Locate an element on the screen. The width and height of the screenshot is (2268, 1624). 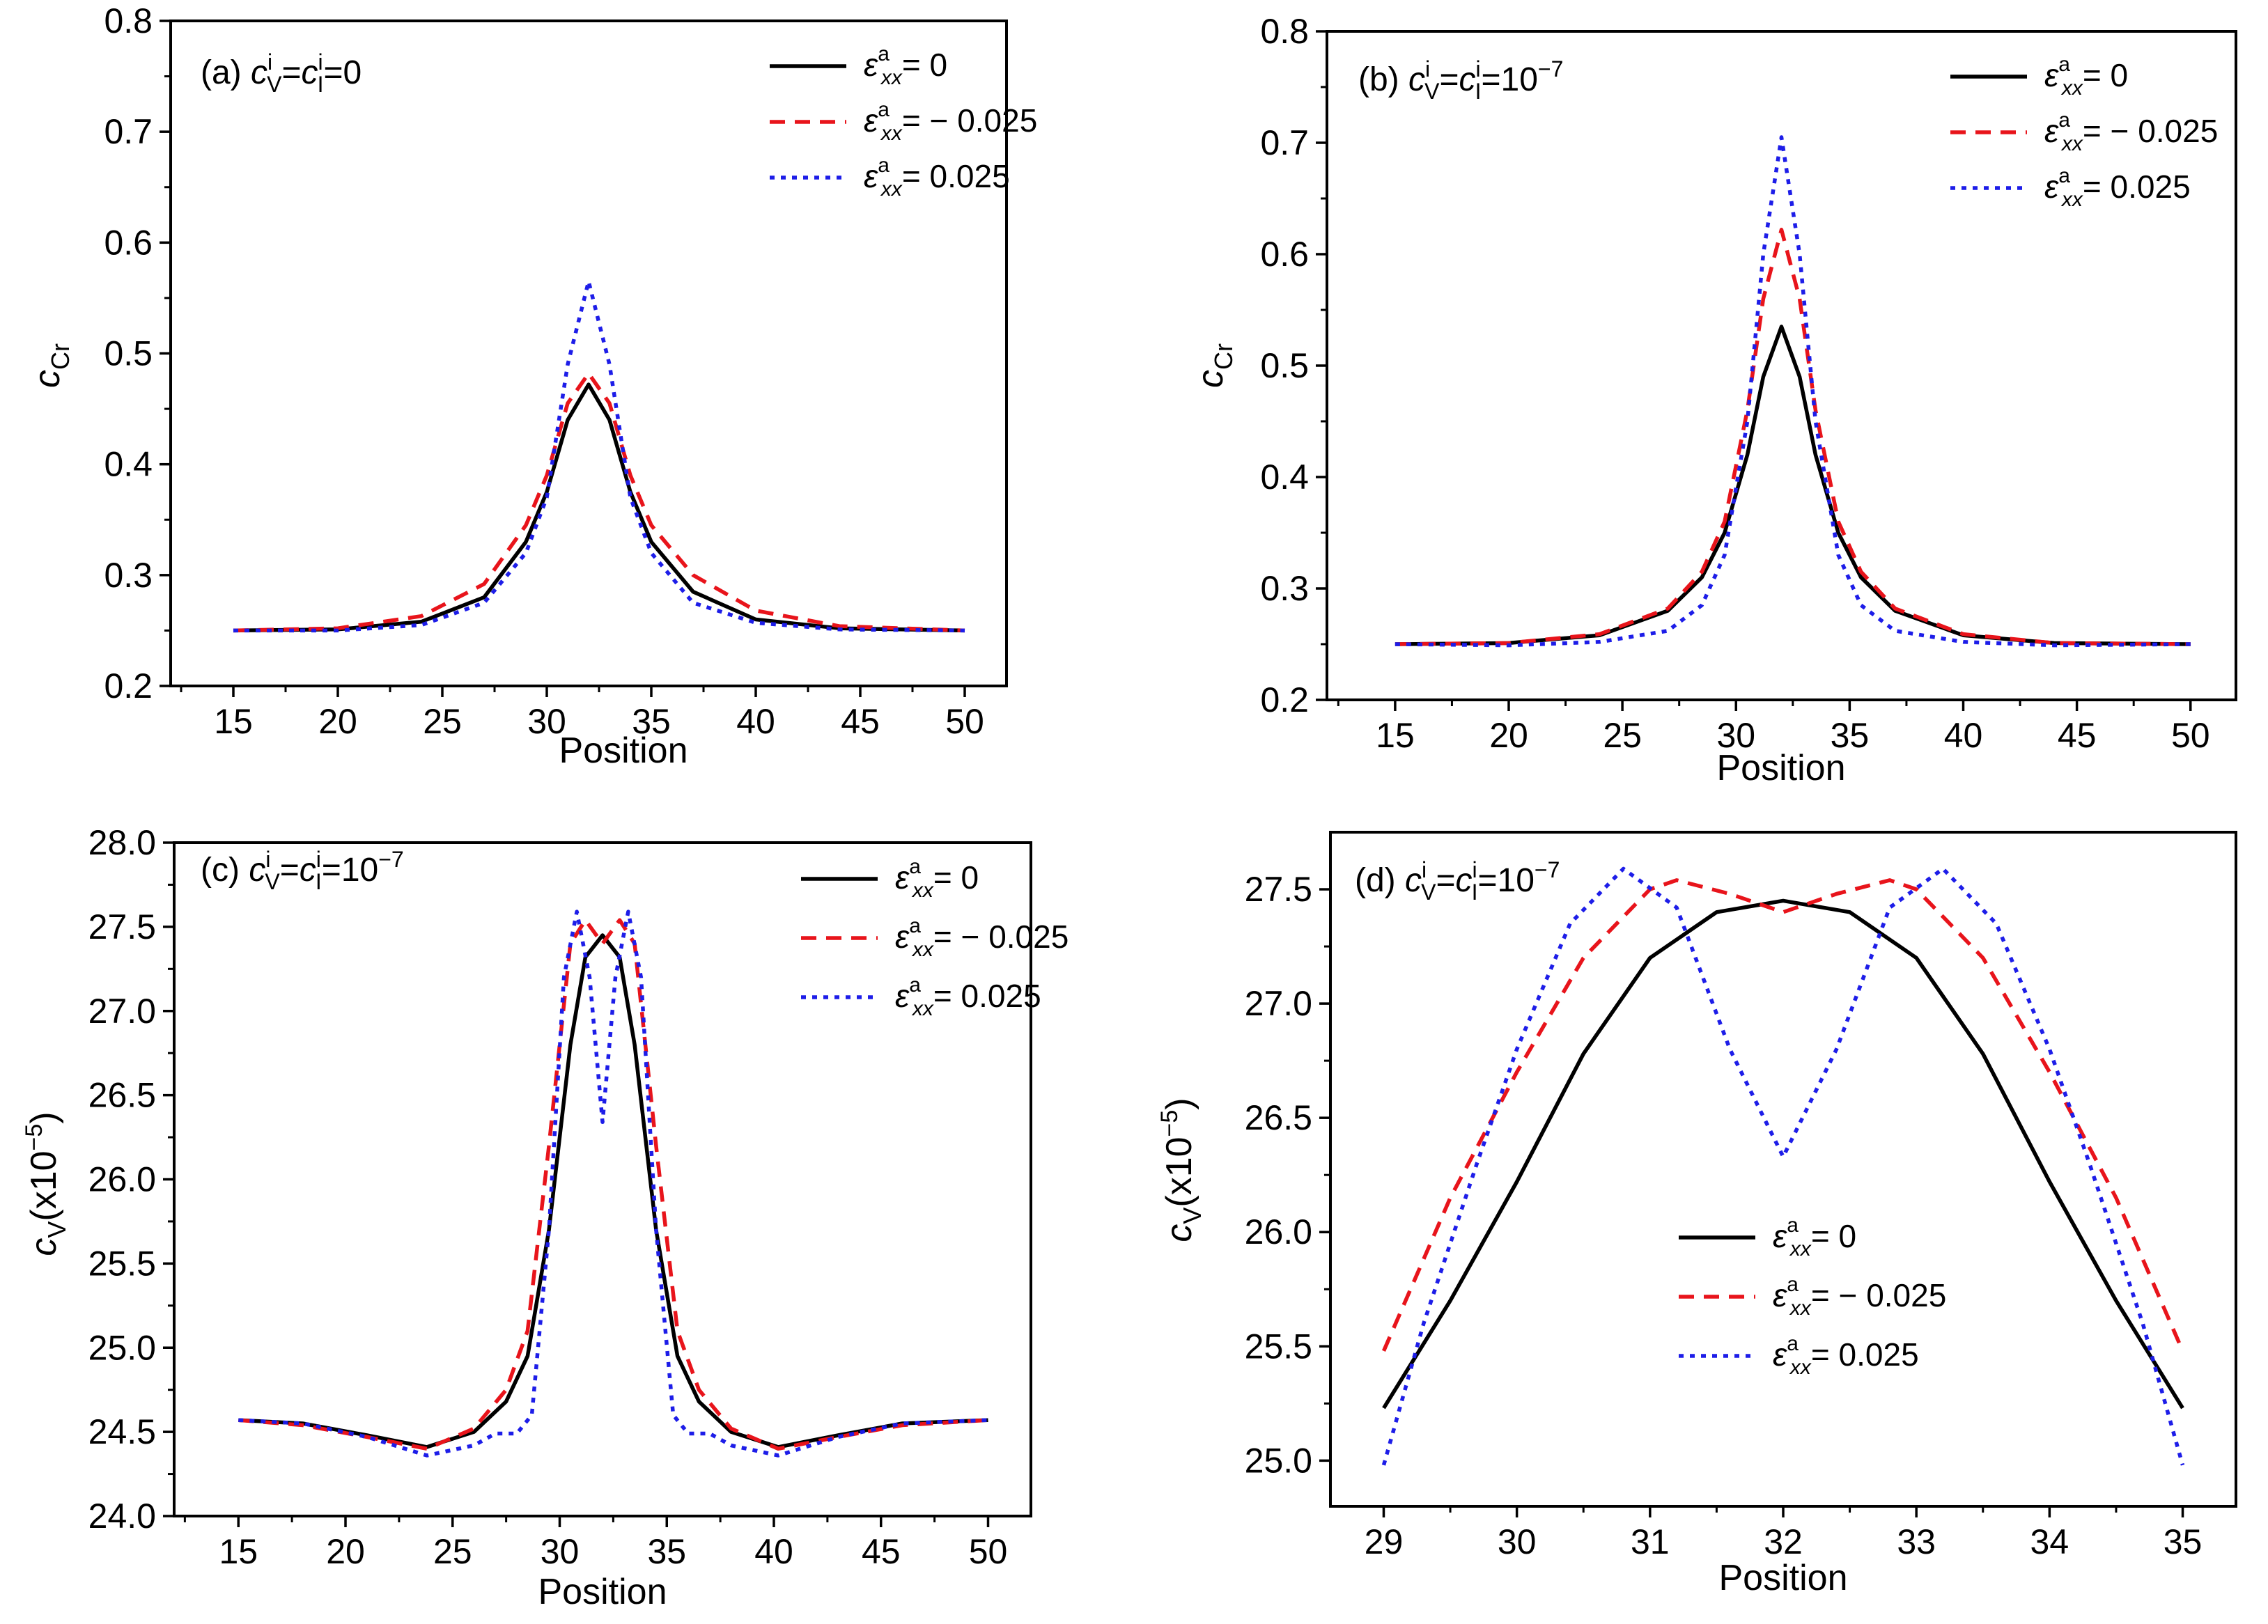
y-tick-label: 0.7 is located at coordinates (1284, 142).